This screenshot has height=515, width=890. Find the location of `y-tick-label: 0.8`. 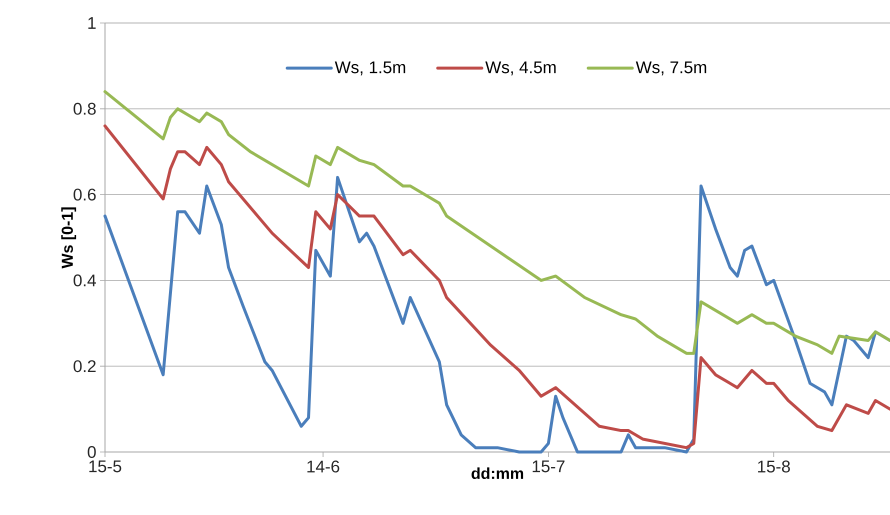

y-tick-label: 0.8 is located at coordinates (85, 108).